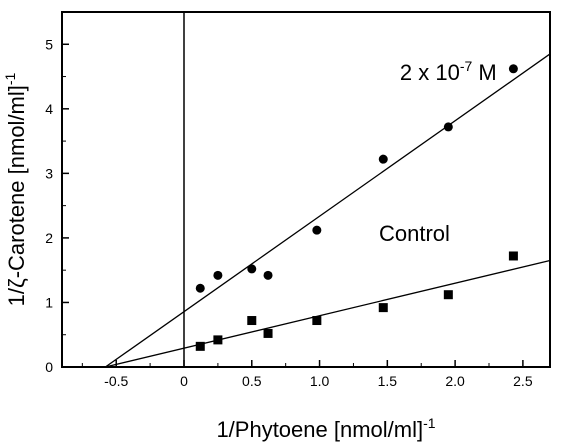  What do you see at coordinates (15, 189) in the screenshot?
I see `y-axis-label: 1/ζ-Carotene [nmol/ml]-1` at bounding box center [15, 189].